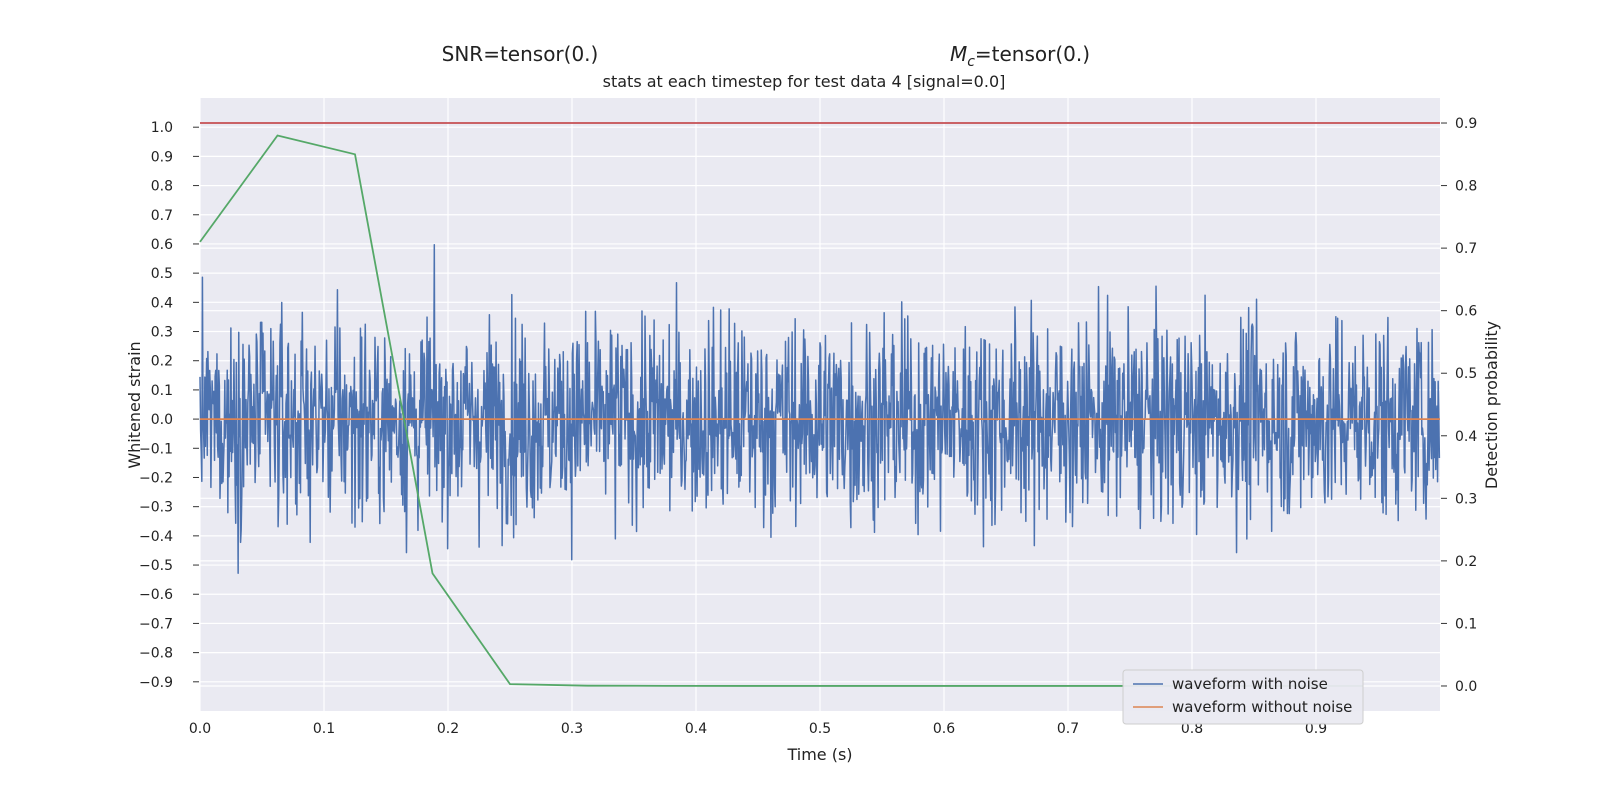  Describe the element at coordinates (162, 420) in the screenshot. I see `y-left-tick-label: 0.0` at that location.